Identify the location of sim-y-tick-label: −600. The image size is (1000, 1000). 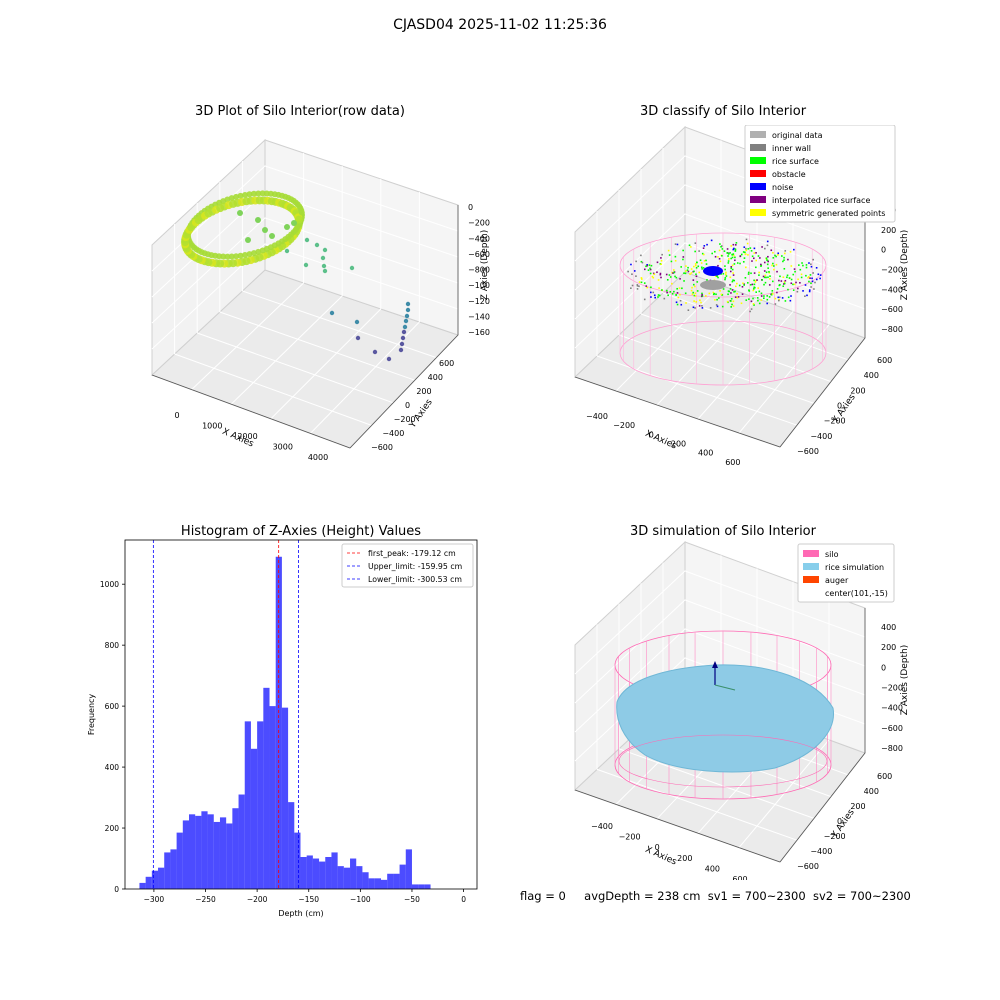
(808, 866).